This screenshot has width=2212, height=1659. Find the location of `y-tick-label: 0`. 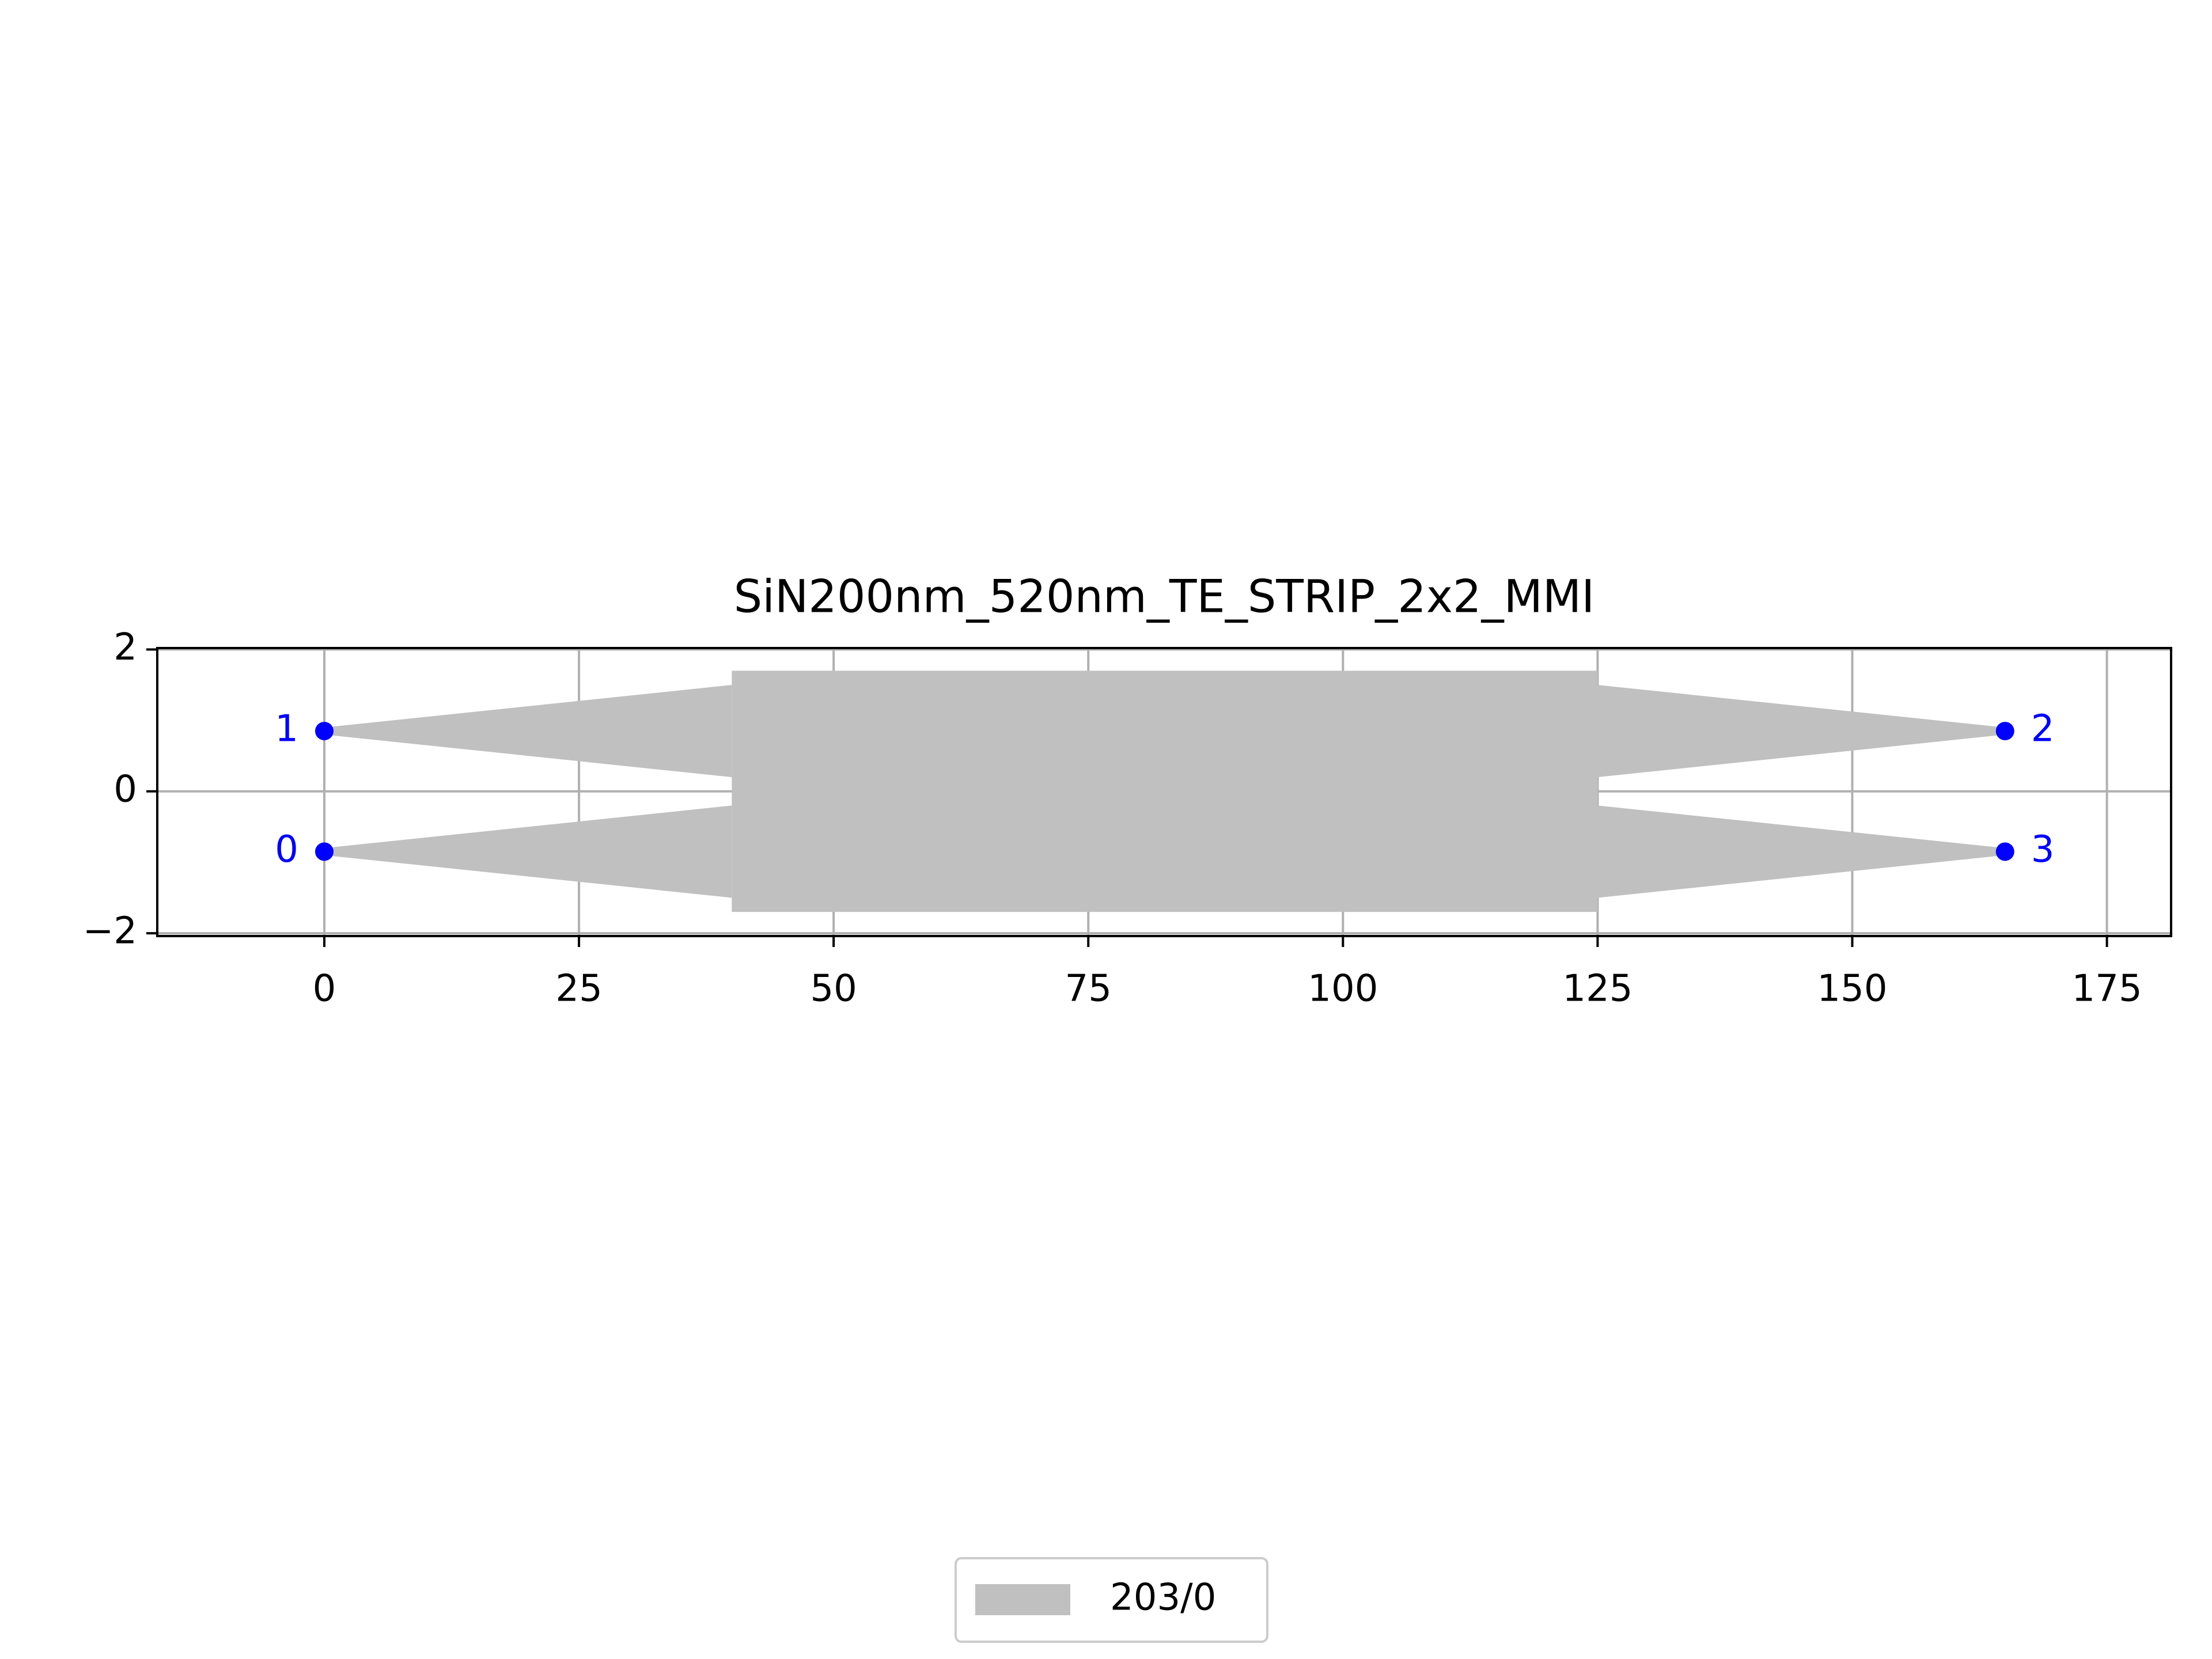

y-tick-label: 0 is located at coordinates (125, 789).